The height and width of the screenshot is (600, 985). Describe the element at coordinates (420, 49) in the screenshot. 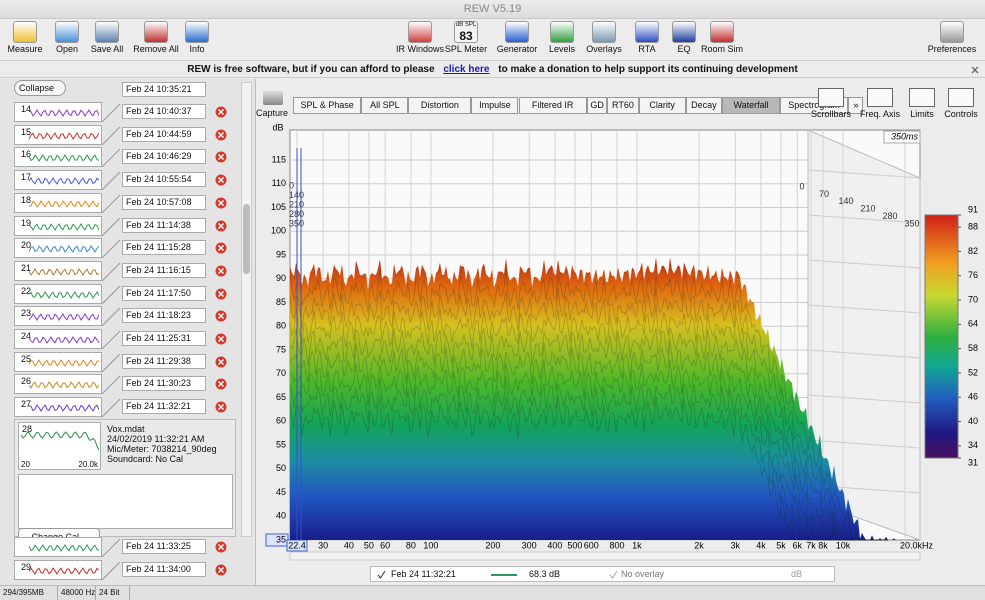

I see `toolbar-button: IR Windows` at that location.